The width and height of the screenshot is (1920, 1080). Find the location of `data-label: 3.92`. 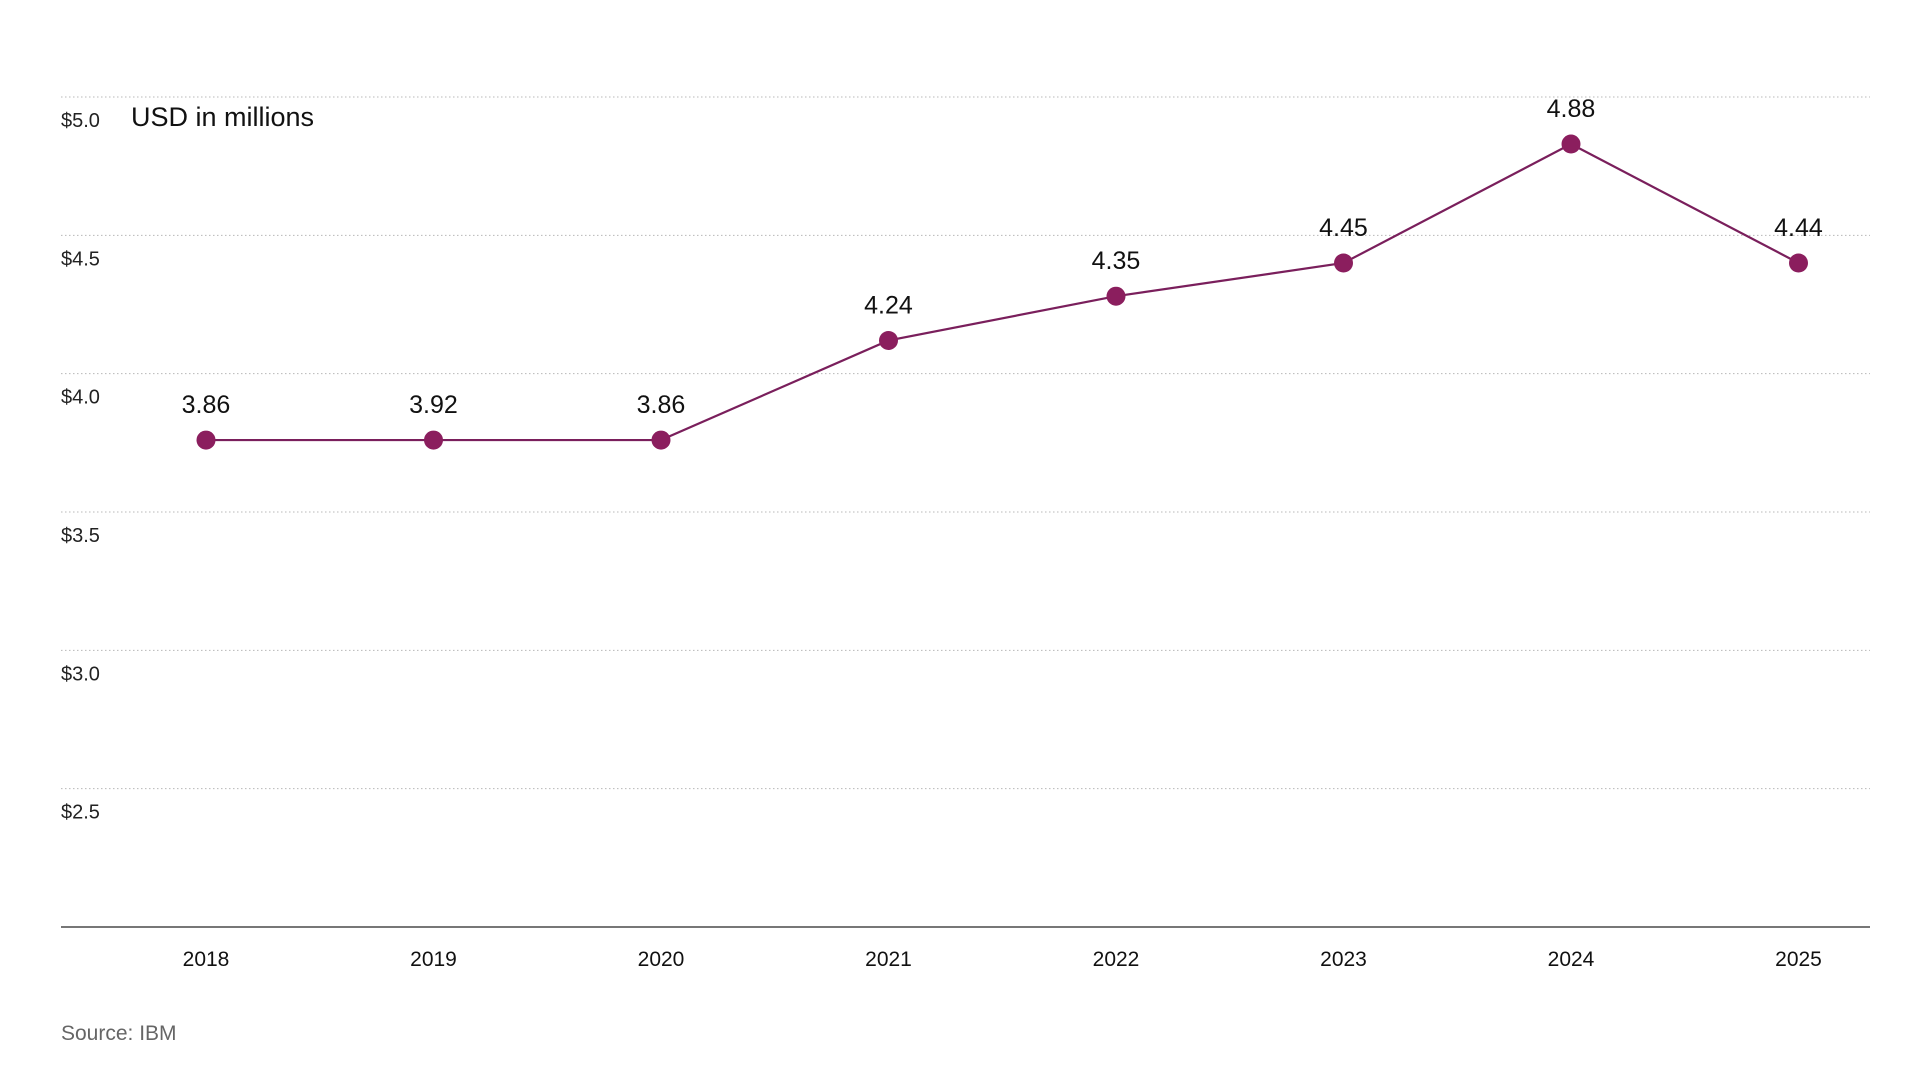

data-label: 3.92 is located at coordinates (433, 405).